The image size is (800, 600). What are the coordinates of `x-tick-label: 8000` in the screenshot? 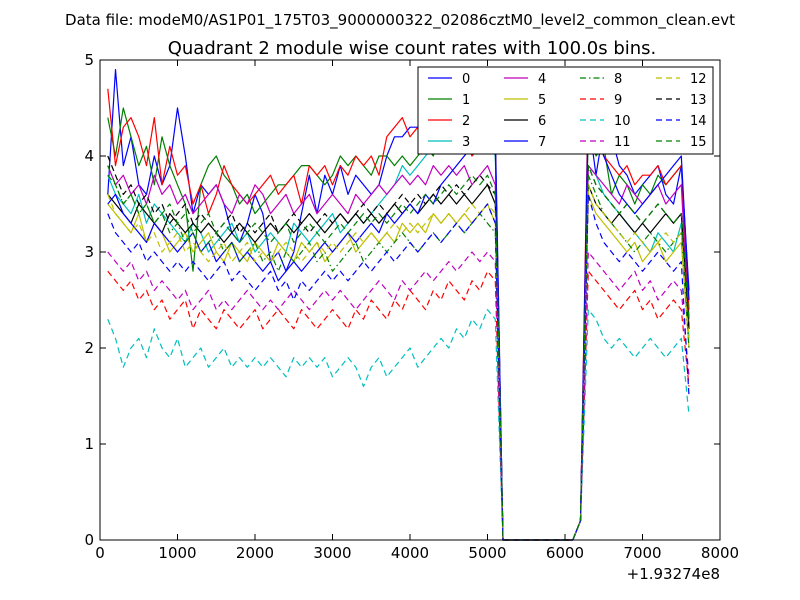 It's located at (720, 553).